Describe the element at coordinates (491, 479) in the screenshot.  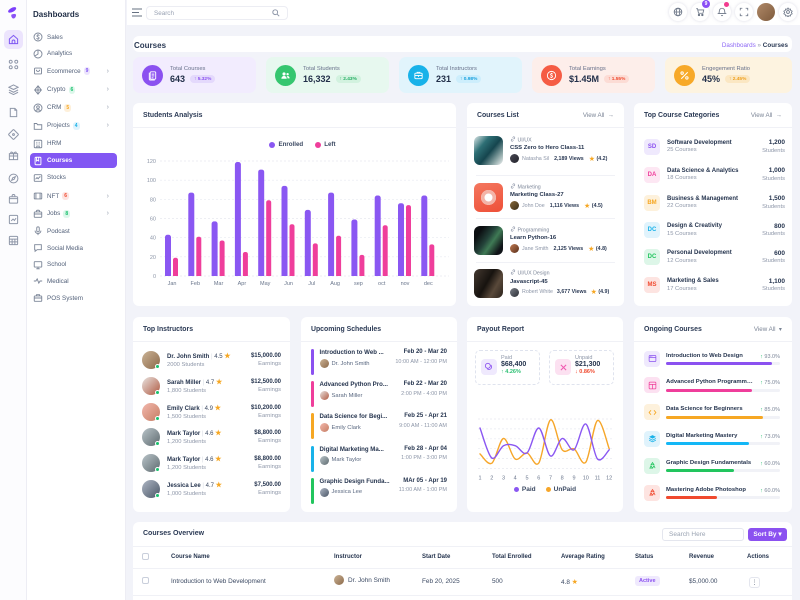
I see `svg-text: 2` at that location.